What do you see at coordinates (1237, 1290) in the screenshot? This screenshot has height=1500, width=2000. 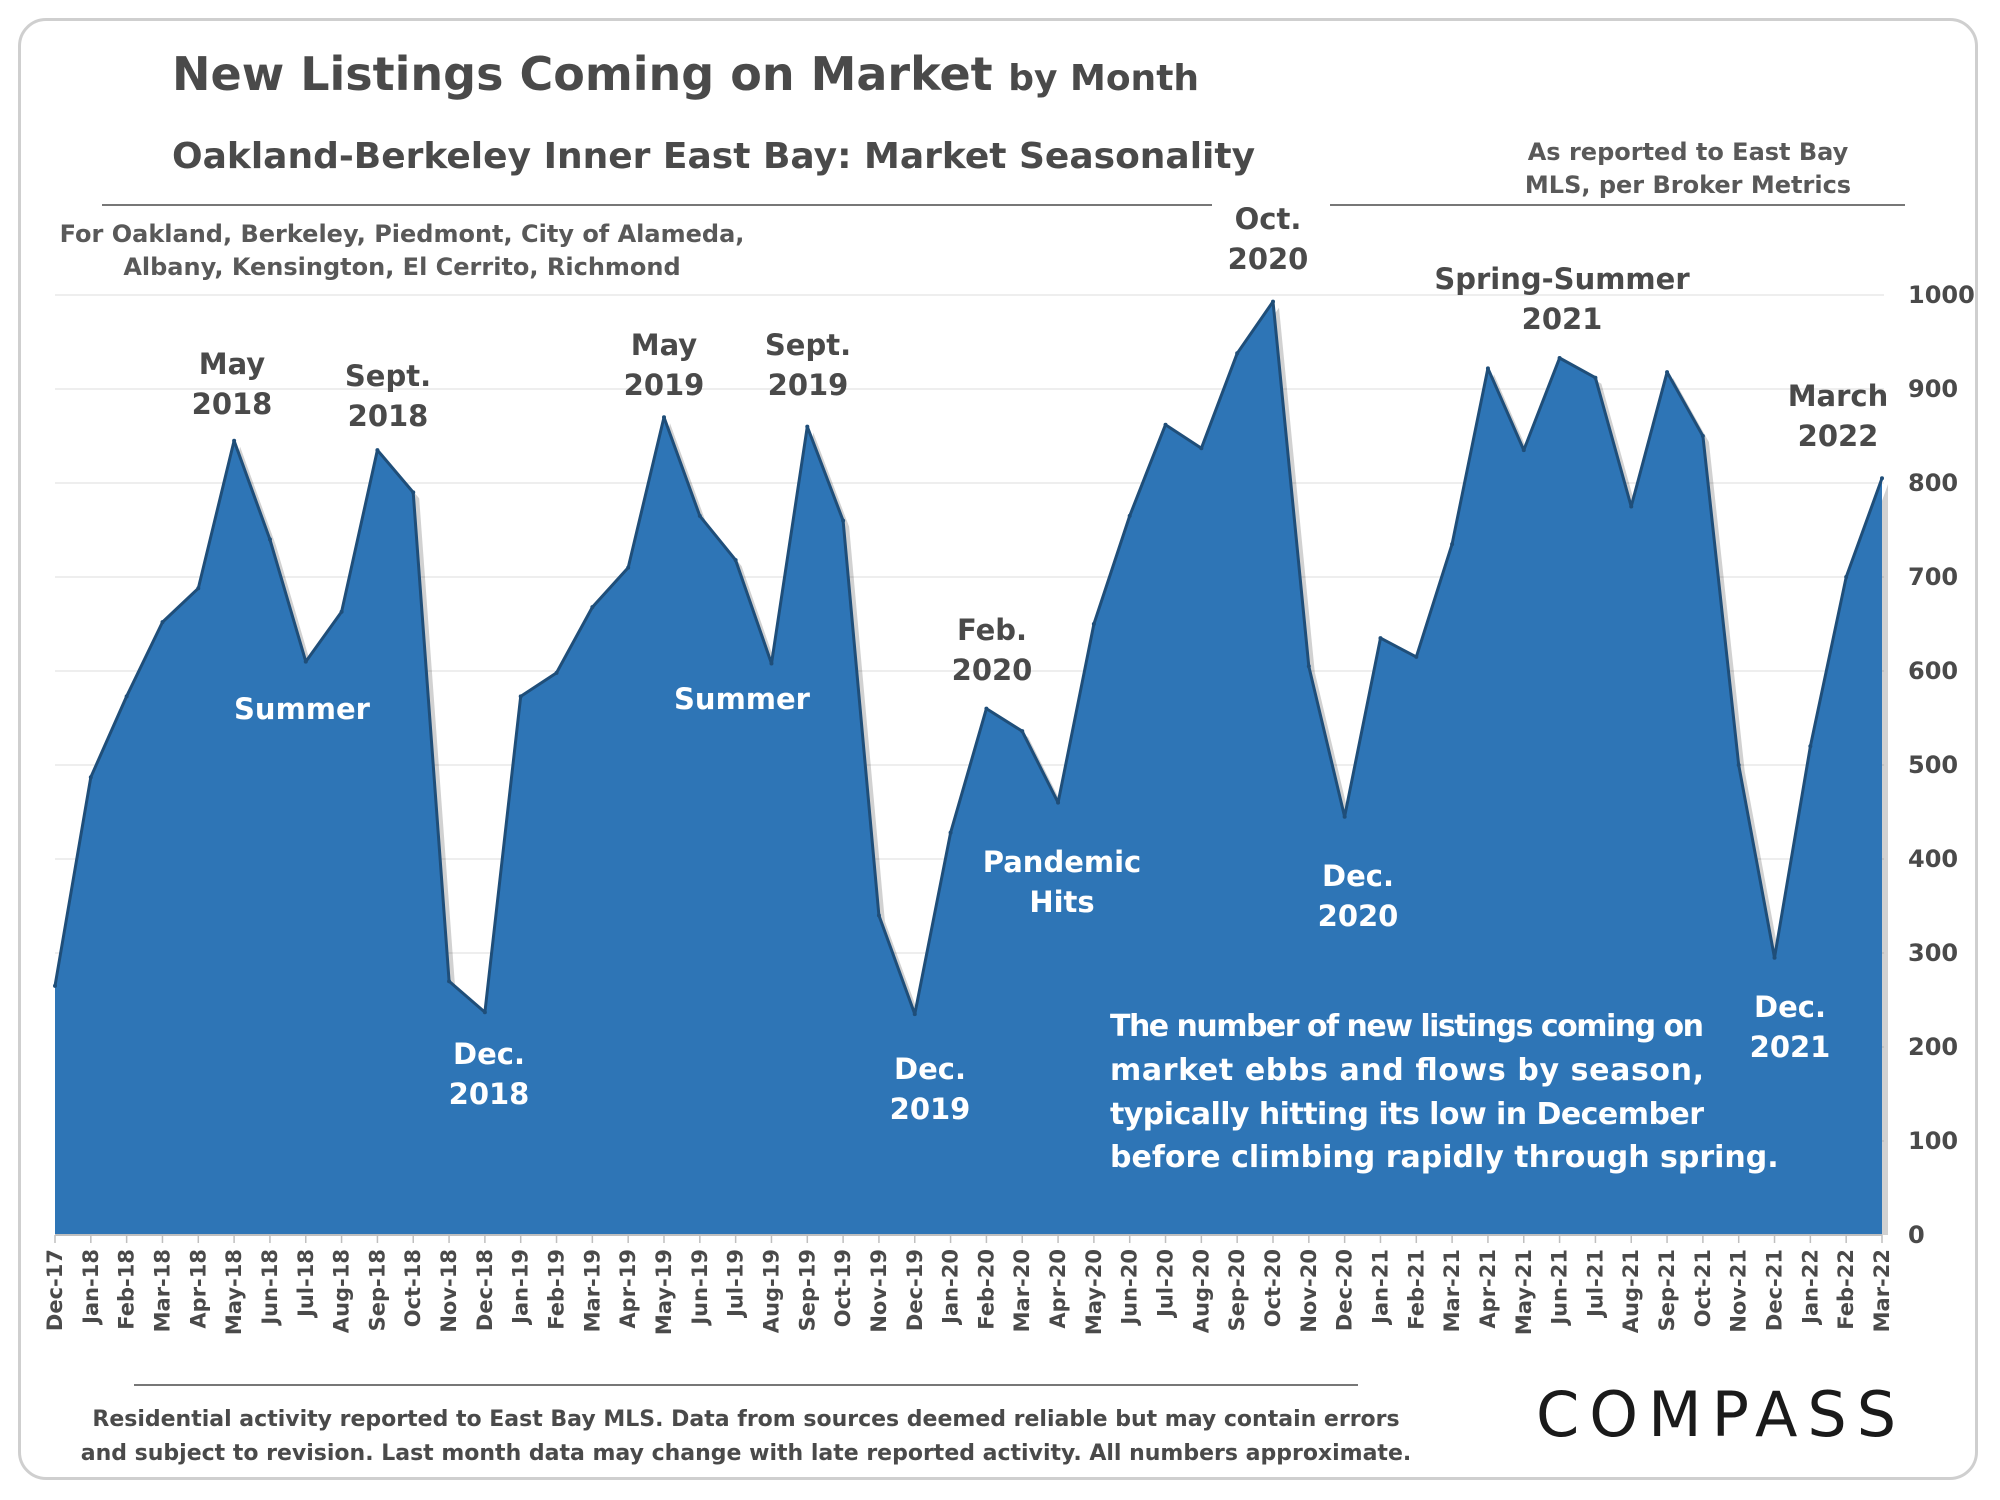 I see `x-tick-label: Sep-20` at bounding box center [1237, 1290].